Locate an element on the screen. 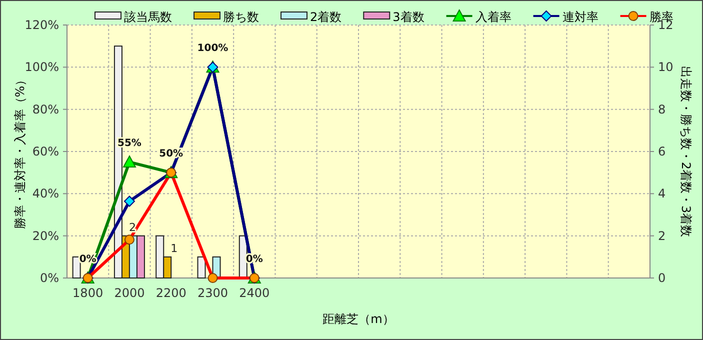  legend-label: 勝ち数 is located at coordinates (241, 17).